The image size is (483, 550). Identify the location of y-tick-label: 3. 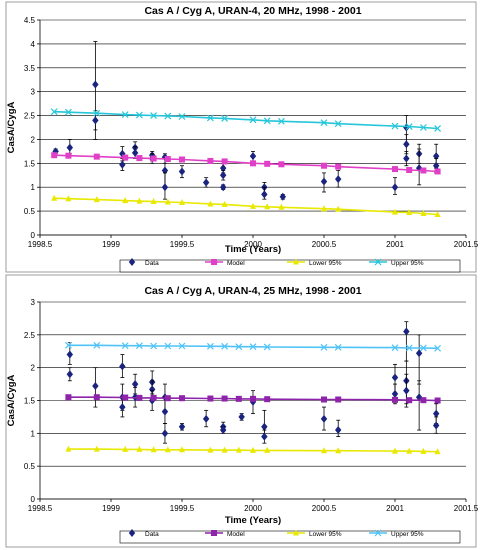
(33, 302).